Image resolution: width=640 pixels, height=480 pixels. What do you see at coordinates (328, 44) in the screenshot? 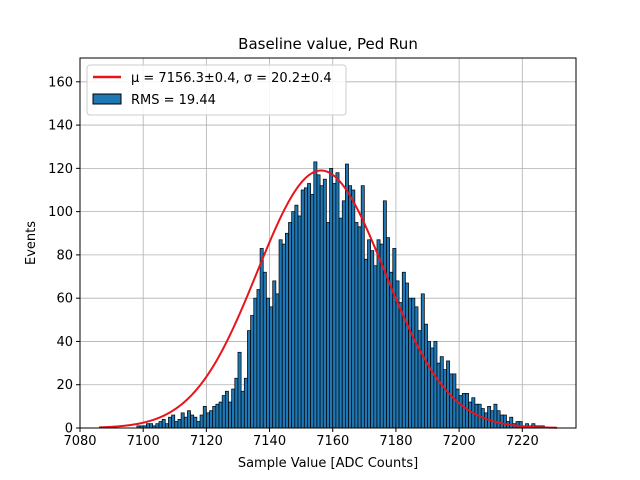
I see `chart-title: Baseline value, Ped Run` at bounding box center [328, 44].